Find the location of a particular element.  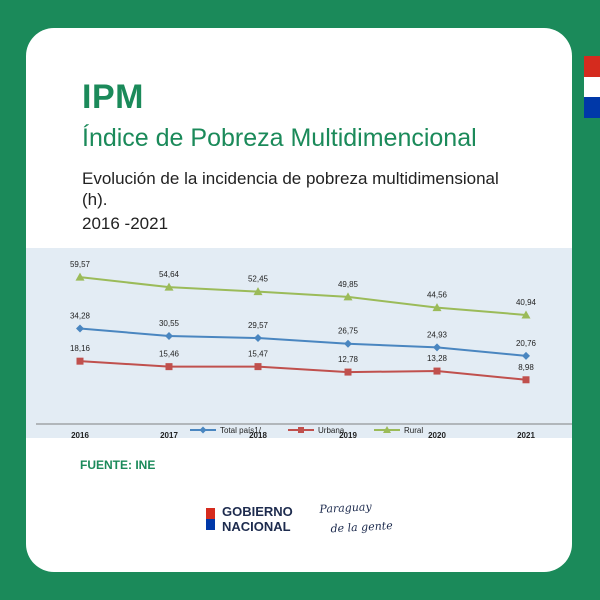

data-label: 12,78 is located at coordinates (348, 359).